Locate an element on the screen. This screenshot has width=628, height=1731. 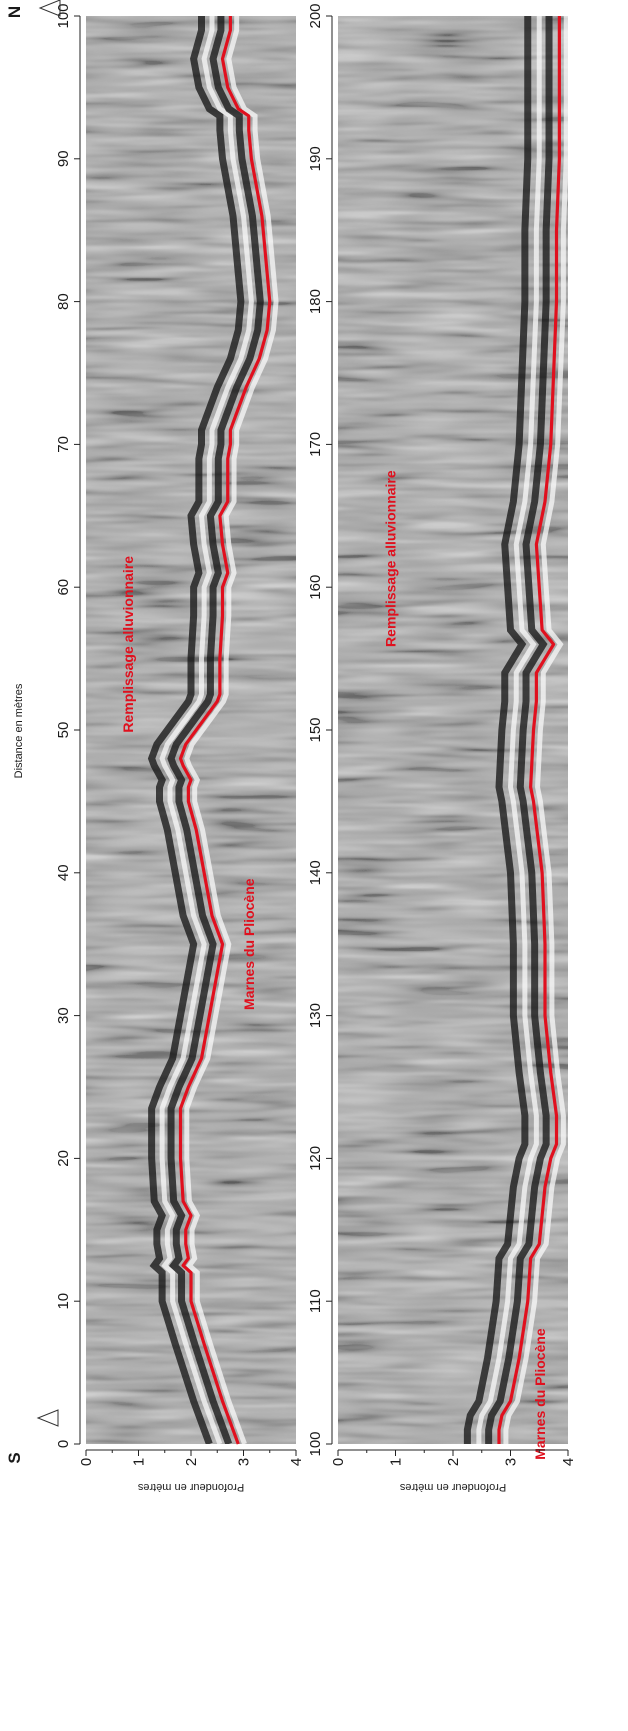
distance-tick-label: 200 is located at coordinates (315, 15).